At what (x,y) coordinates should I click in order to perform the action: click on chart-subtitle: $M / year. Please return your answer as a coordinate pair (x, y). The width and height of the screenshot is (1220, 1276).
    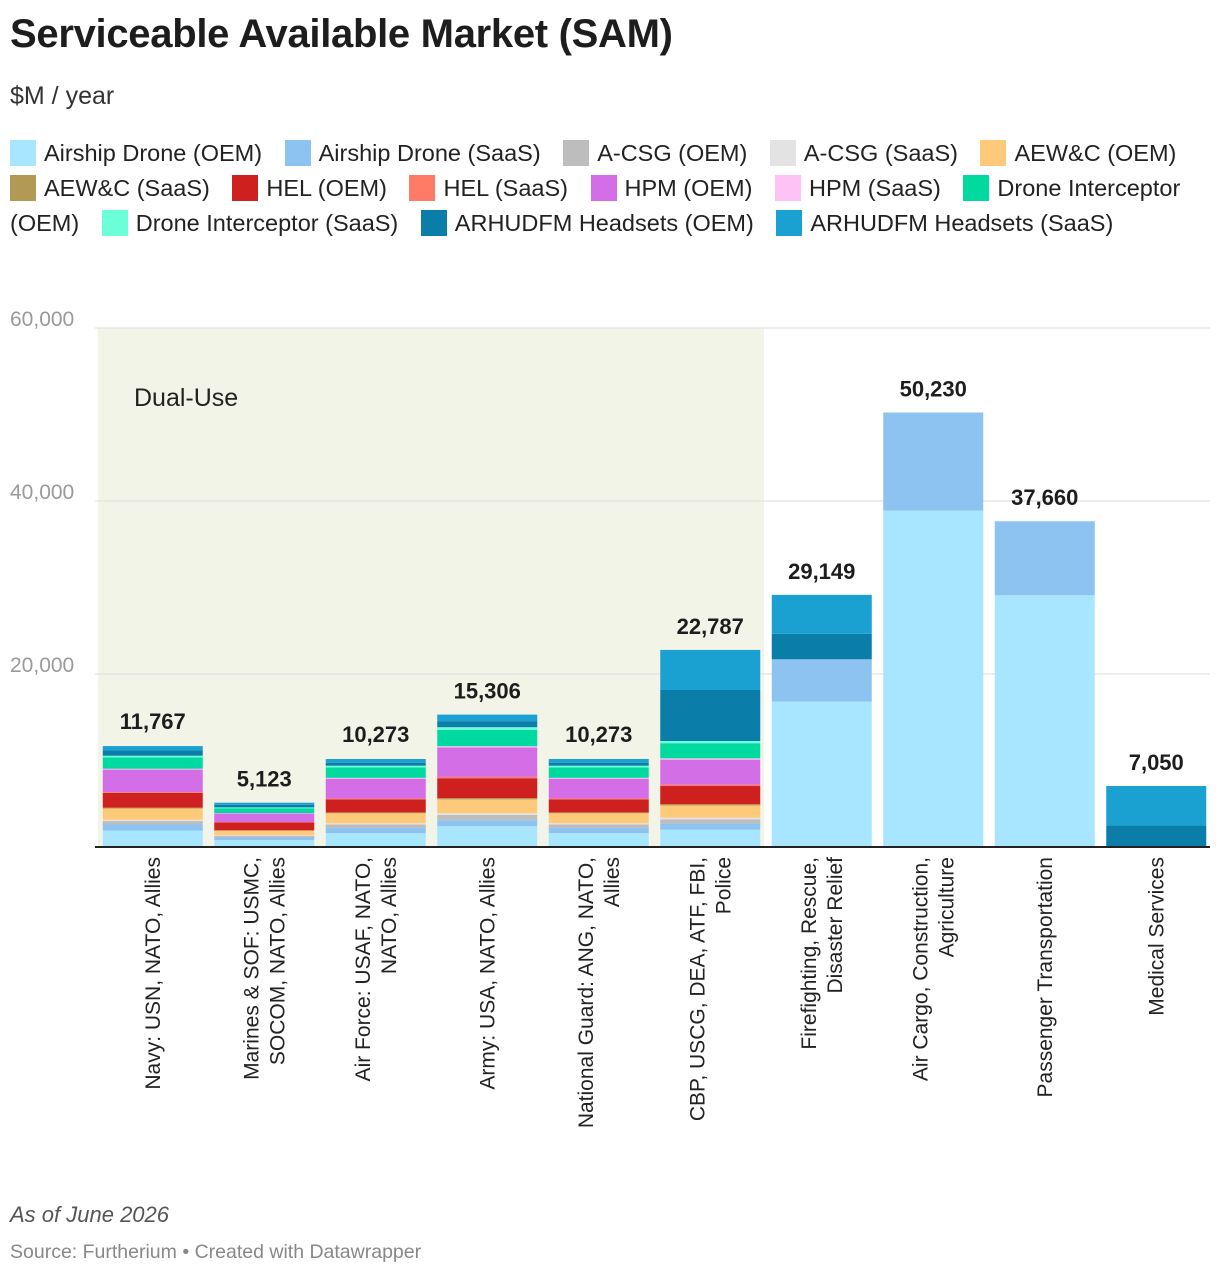
    Looking at the image, I should click on (62, 96).